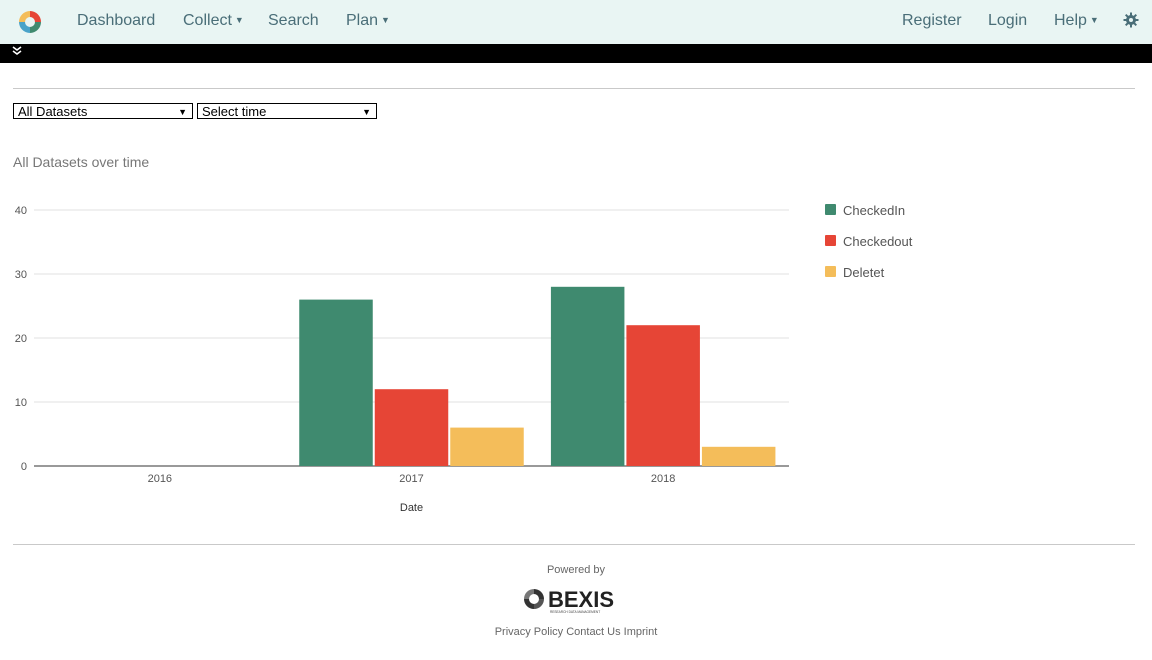 The height and width of the screenshot is (660, 1152). I want to click on double-chevron-down-icon, so click(17, 51).